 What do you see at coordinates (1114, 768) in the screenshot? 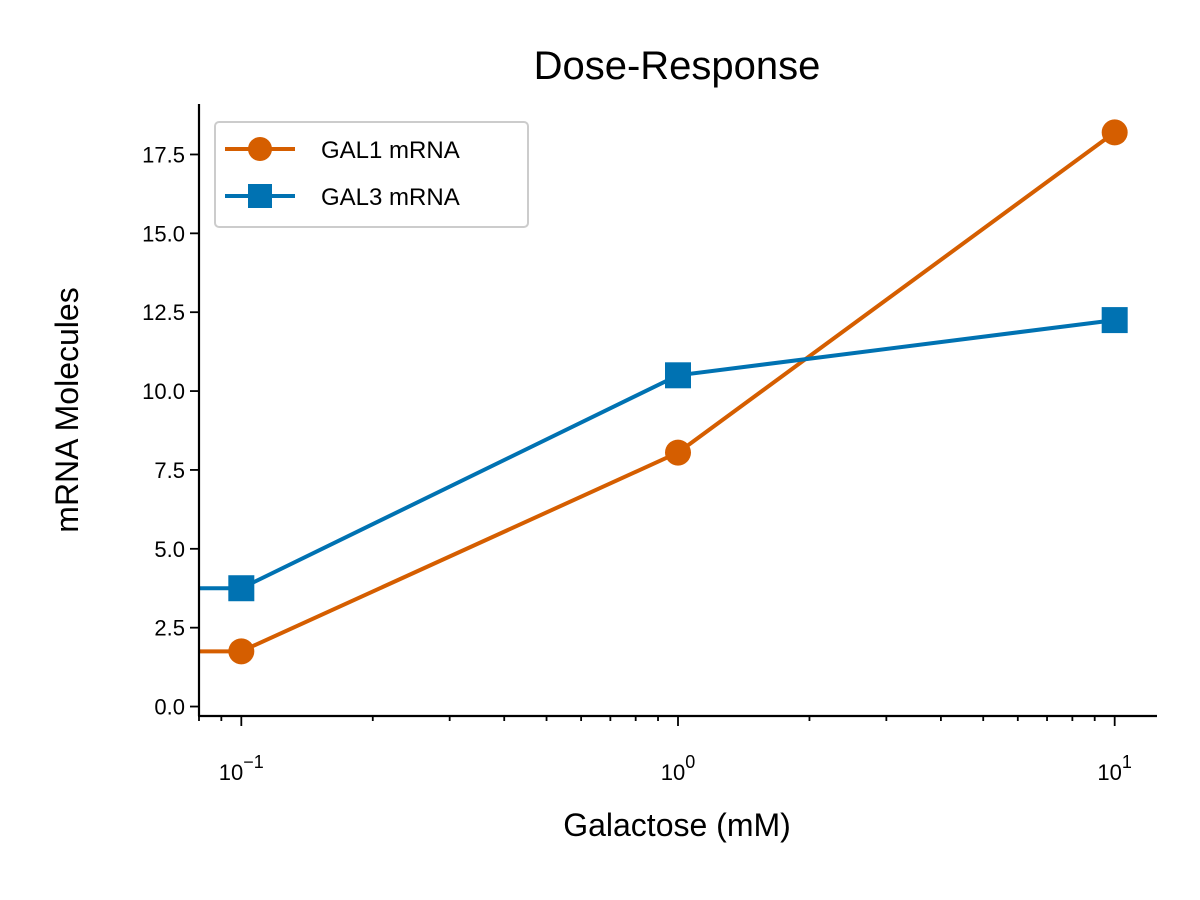
I see `x-tick-label: 10¹` at bounding box center [1114, 768].